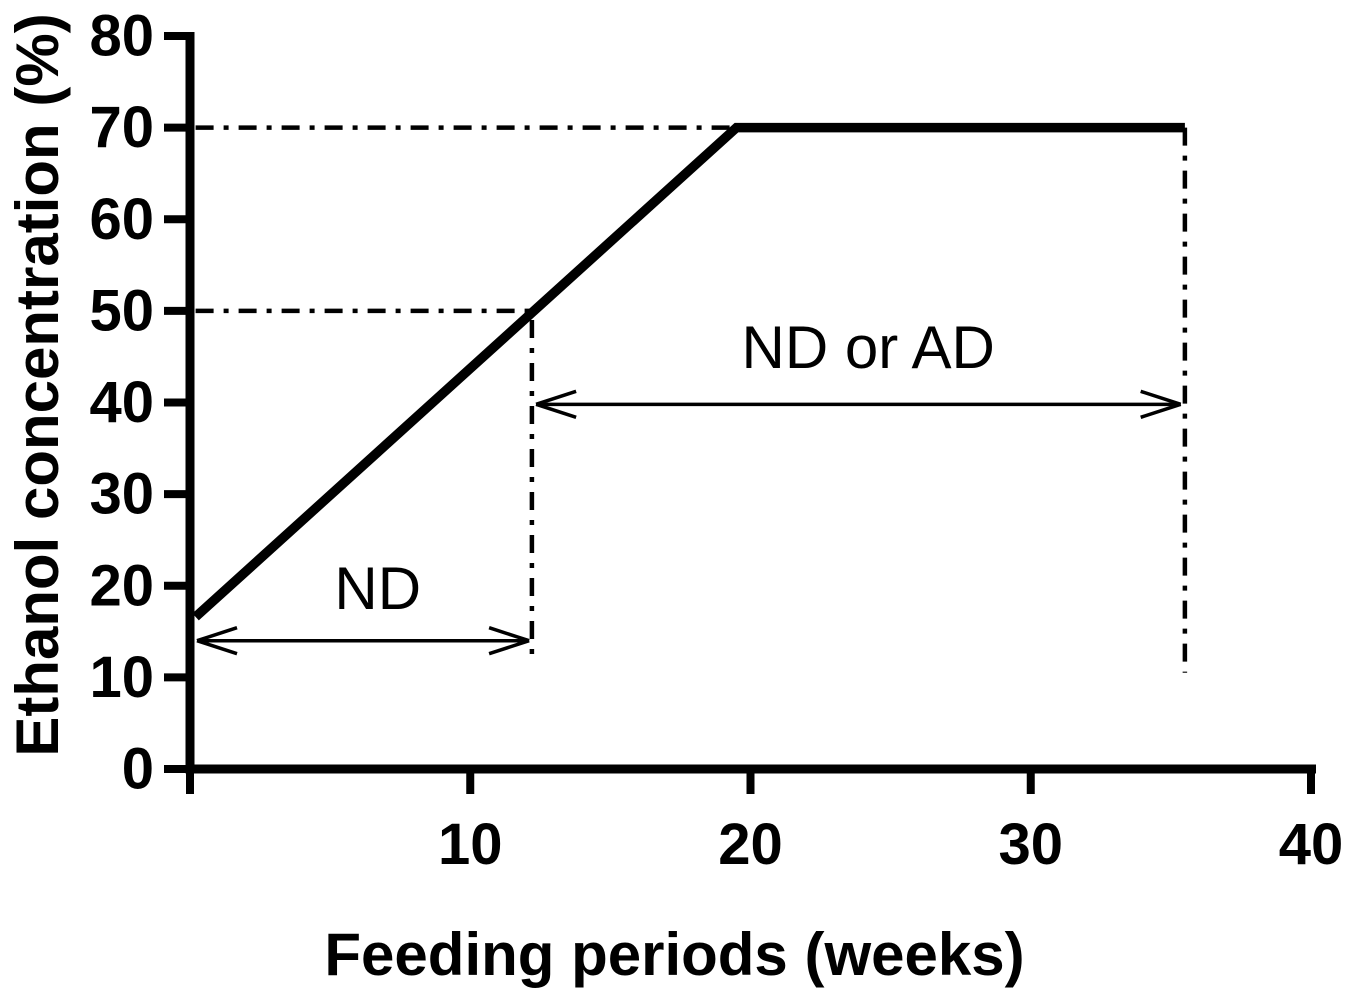  I want to click on y-axis-tick-label: 30, so click(121, 494).